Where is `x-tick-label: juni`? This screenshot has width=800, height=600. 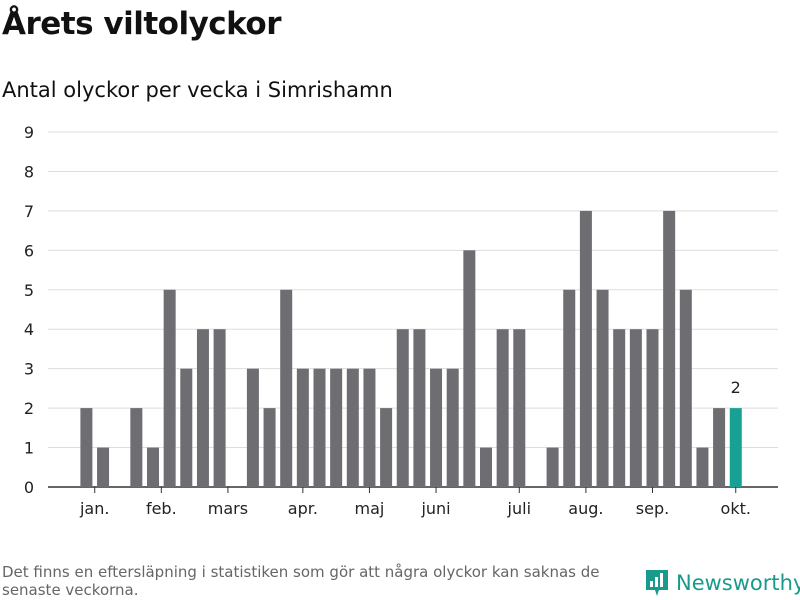 x-tick-label: juni is located at coordinates (435, 508).